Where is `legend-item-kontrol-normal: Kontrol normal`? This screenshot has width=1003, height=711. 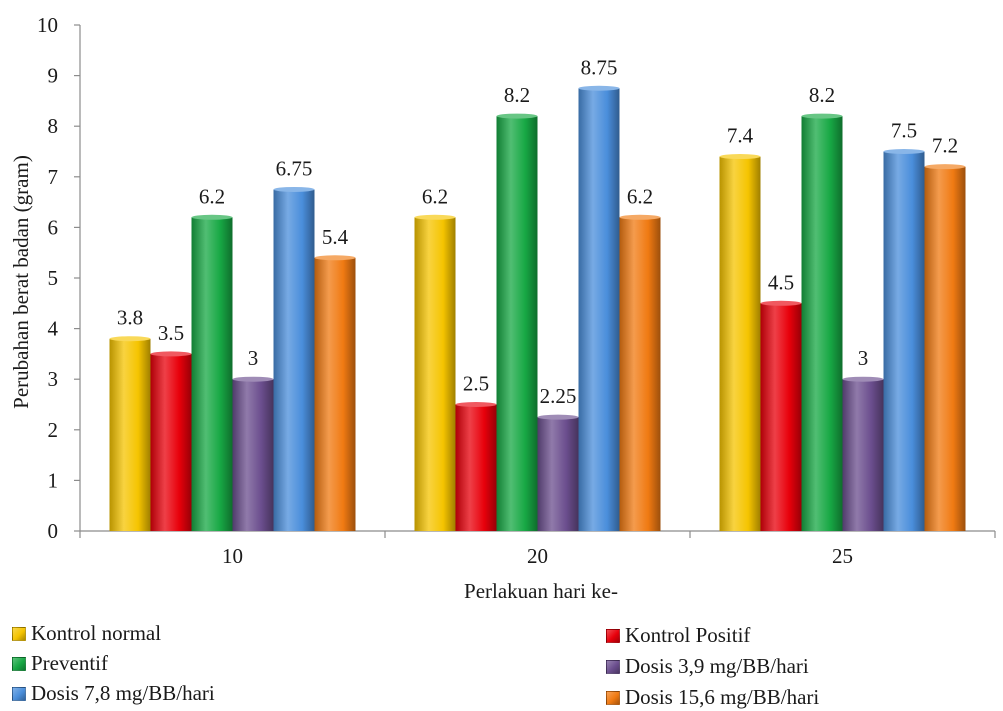
legend-item-kontrol-normal: Kontrol normal is located at coordinates (86, 633).